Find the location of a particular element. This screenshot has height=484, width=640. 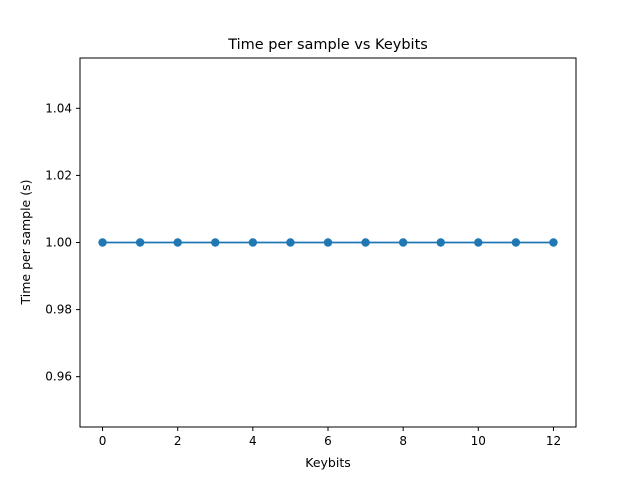

y-axis-label: Time per sample (s) is located at coordinates (25, 243).